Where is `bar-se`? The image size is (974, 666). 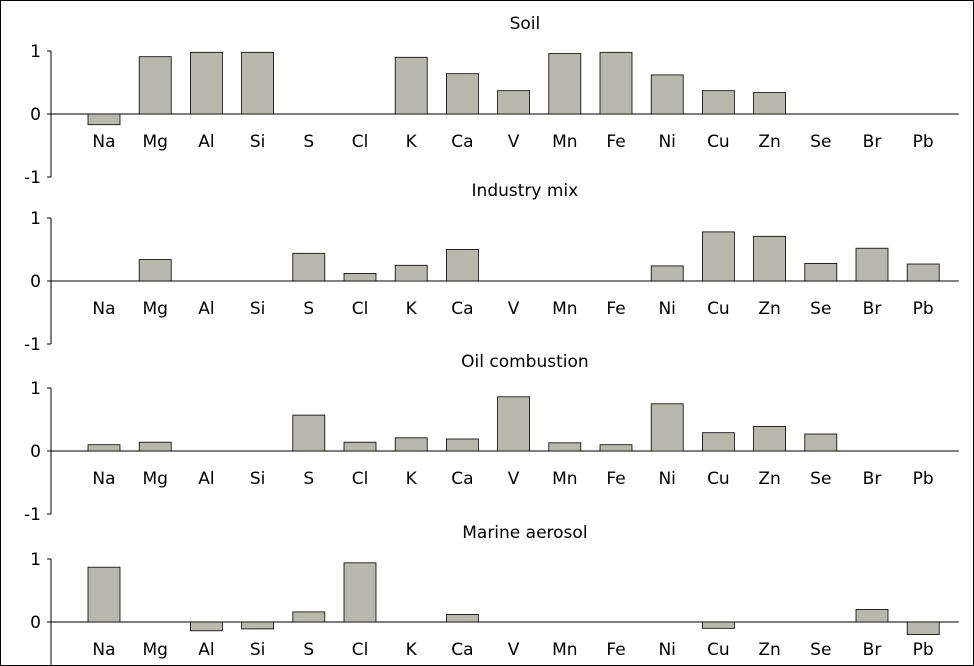
bar-se is located at coordinates (821, 442).